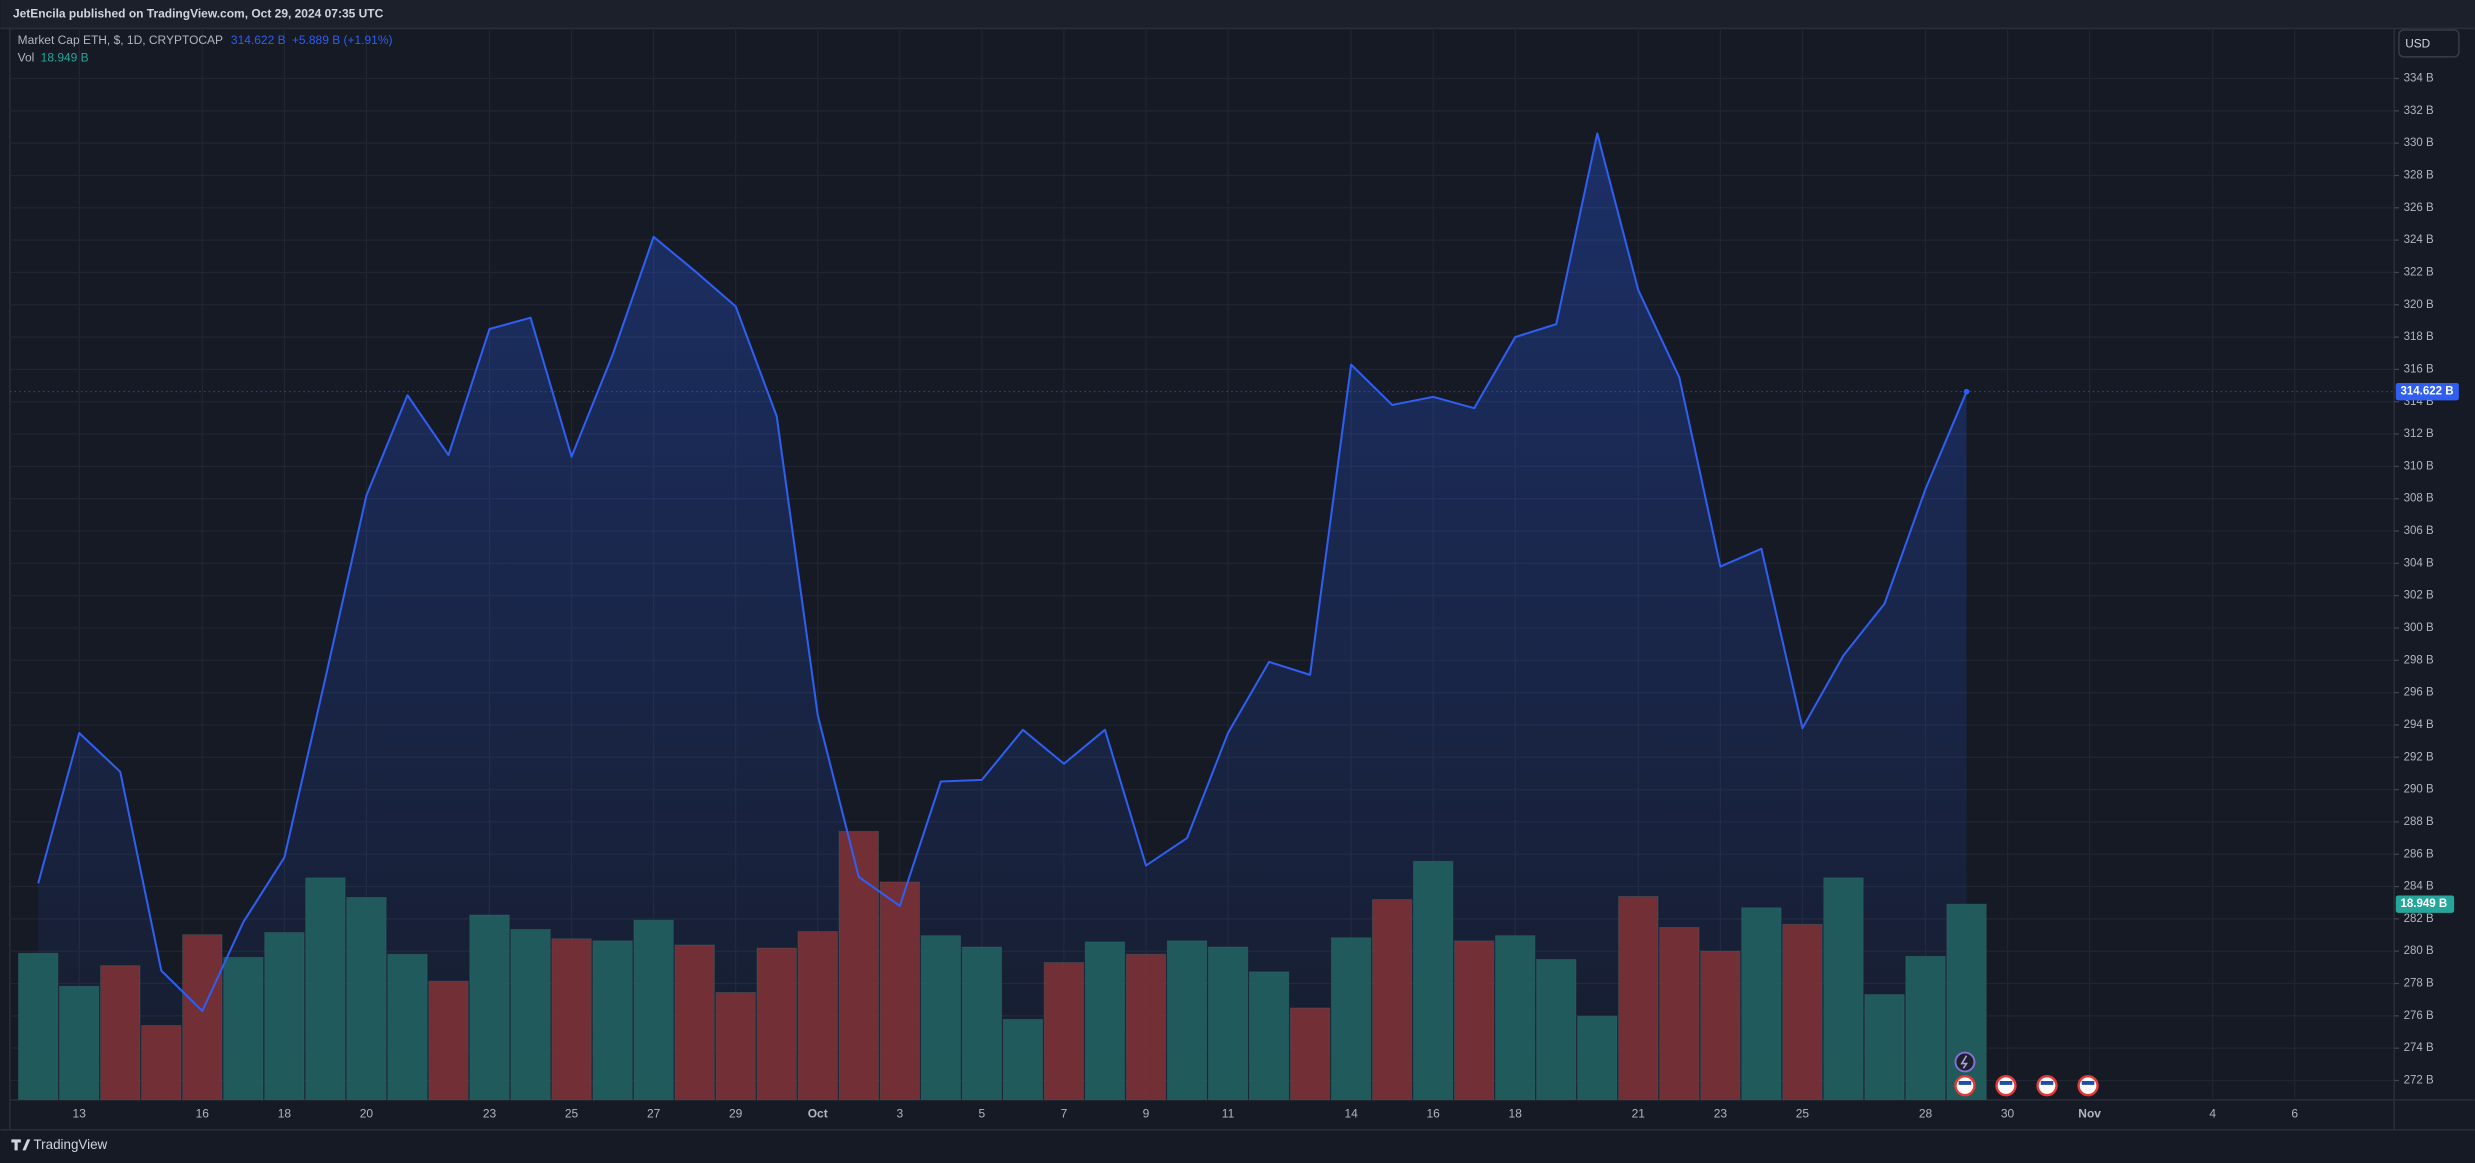 This screenshot has width=2475, height=1163. Describe the element at coordinates (2294, 1113) in the screenshot. I see `x-tick-label: 6` at that location.